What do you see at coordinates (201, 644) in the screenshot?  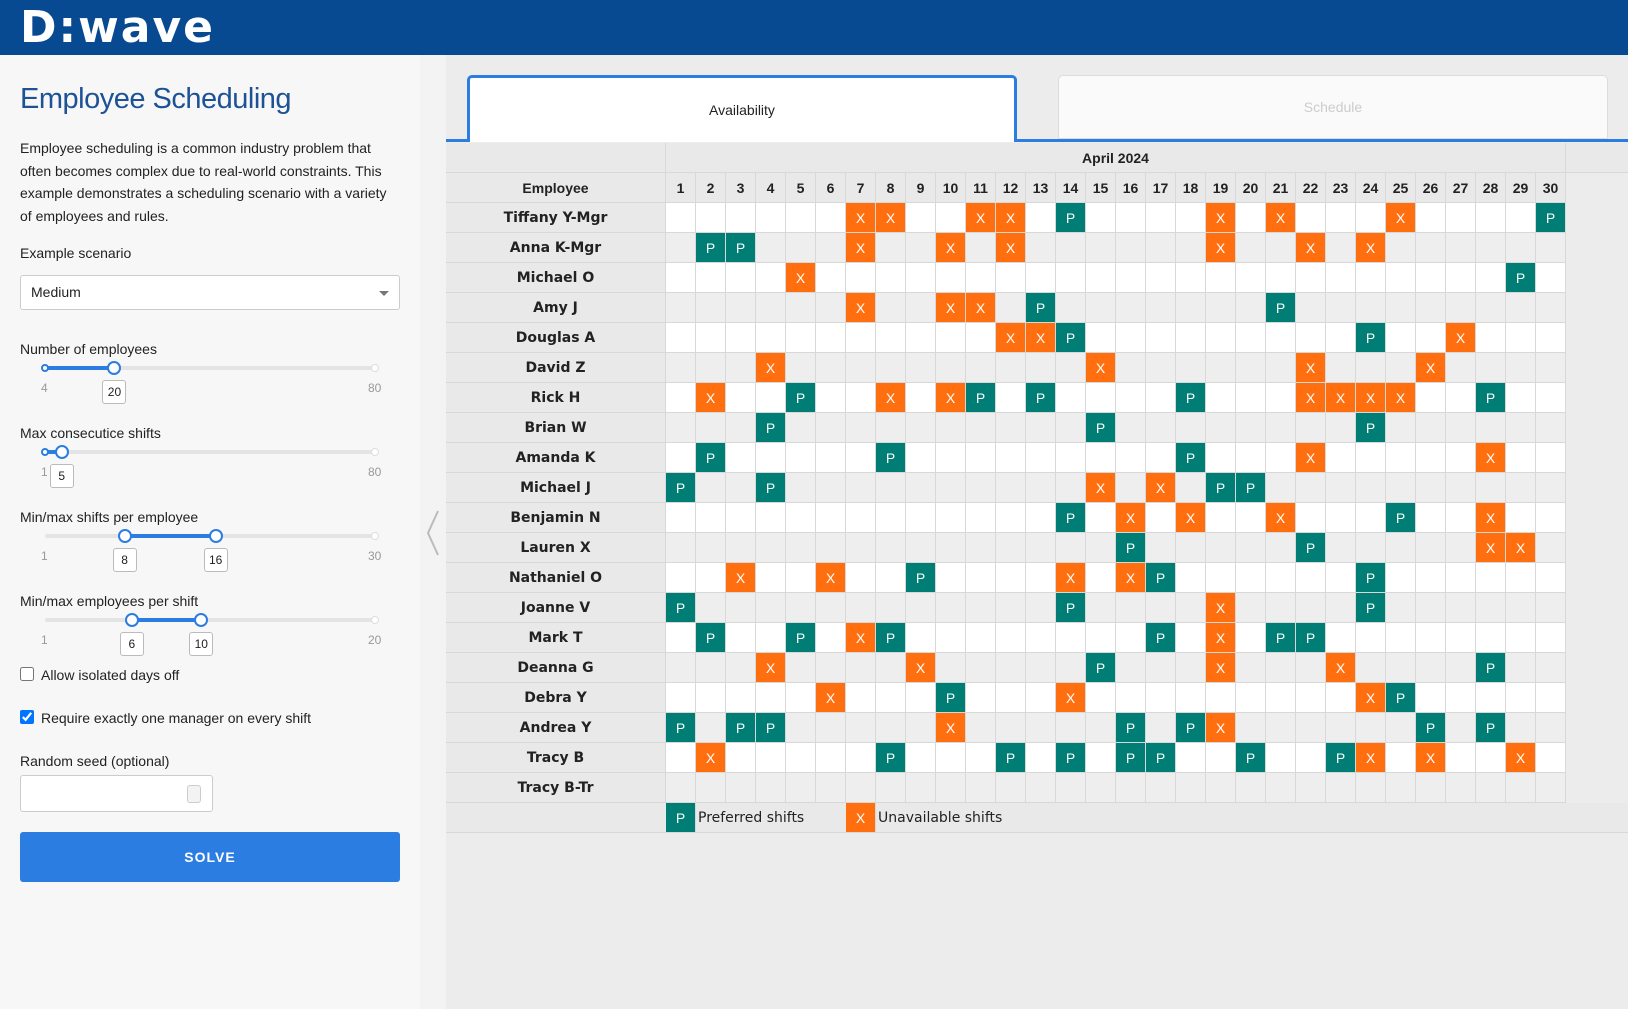 I see `slider-value: 10` at bounding box center [201, 644].